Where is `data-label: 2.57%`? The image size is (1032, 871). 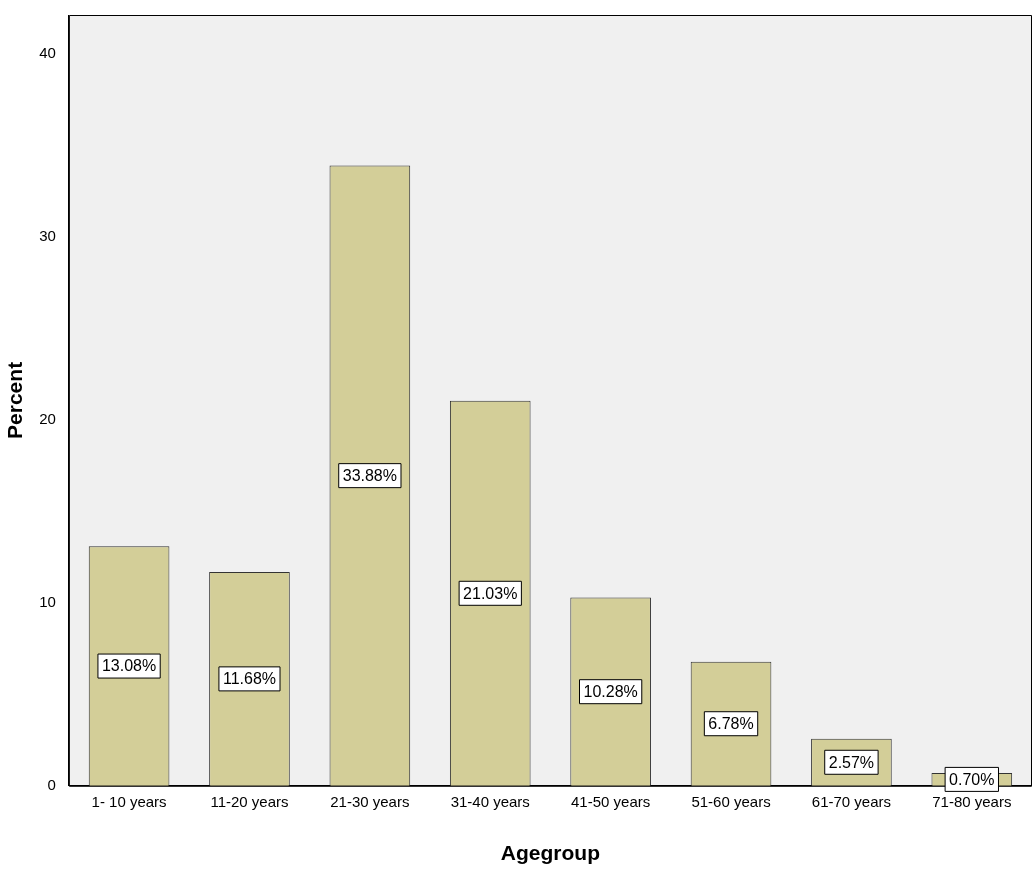 data-label: 2.57% is located at coordinates (851, 762).